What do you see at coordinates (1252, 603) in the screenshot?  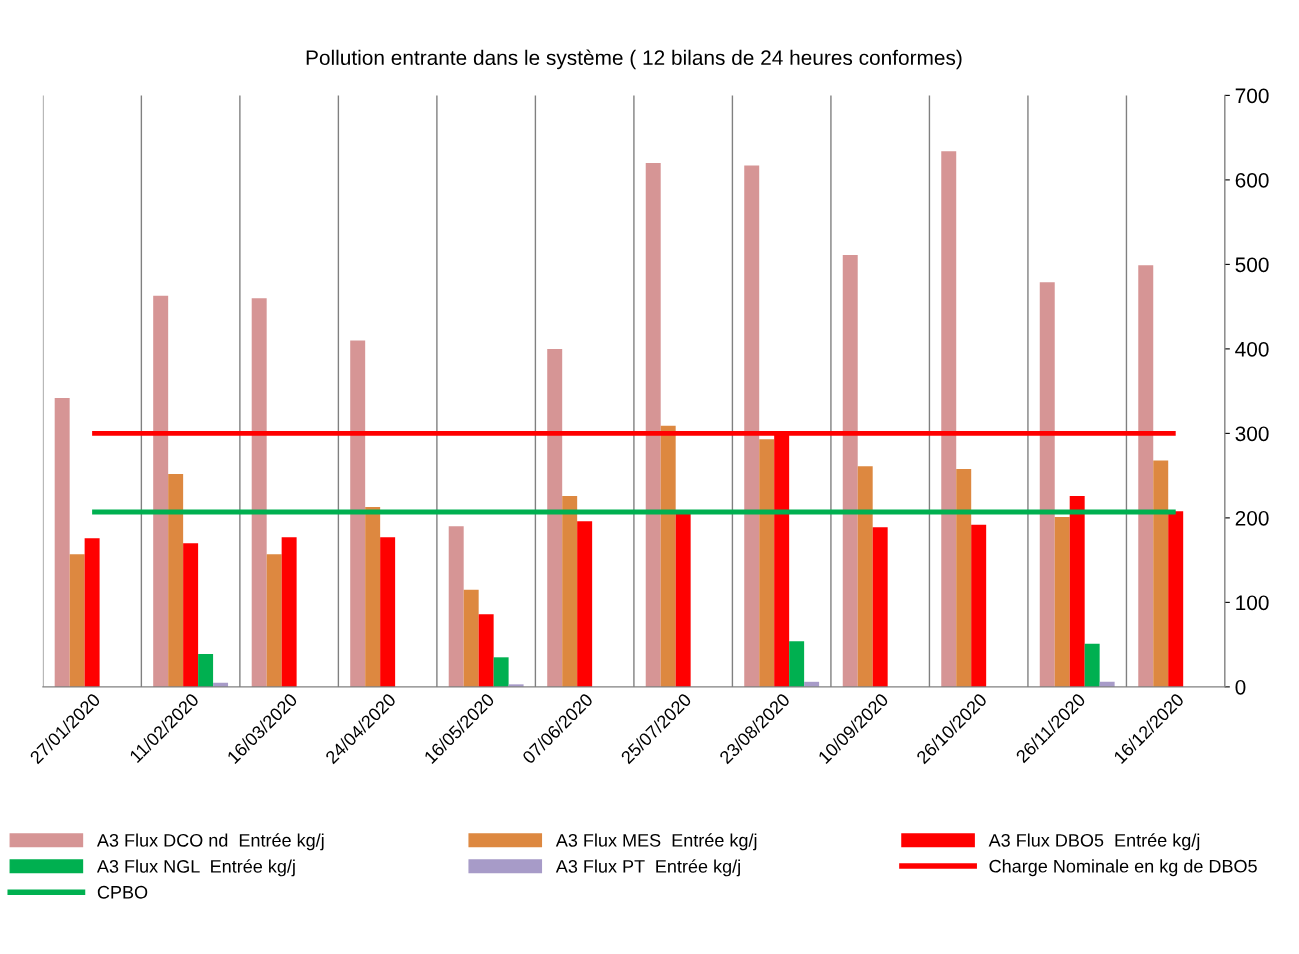 I see `y-tick-label: 100` at bounding box center [1252, 603].